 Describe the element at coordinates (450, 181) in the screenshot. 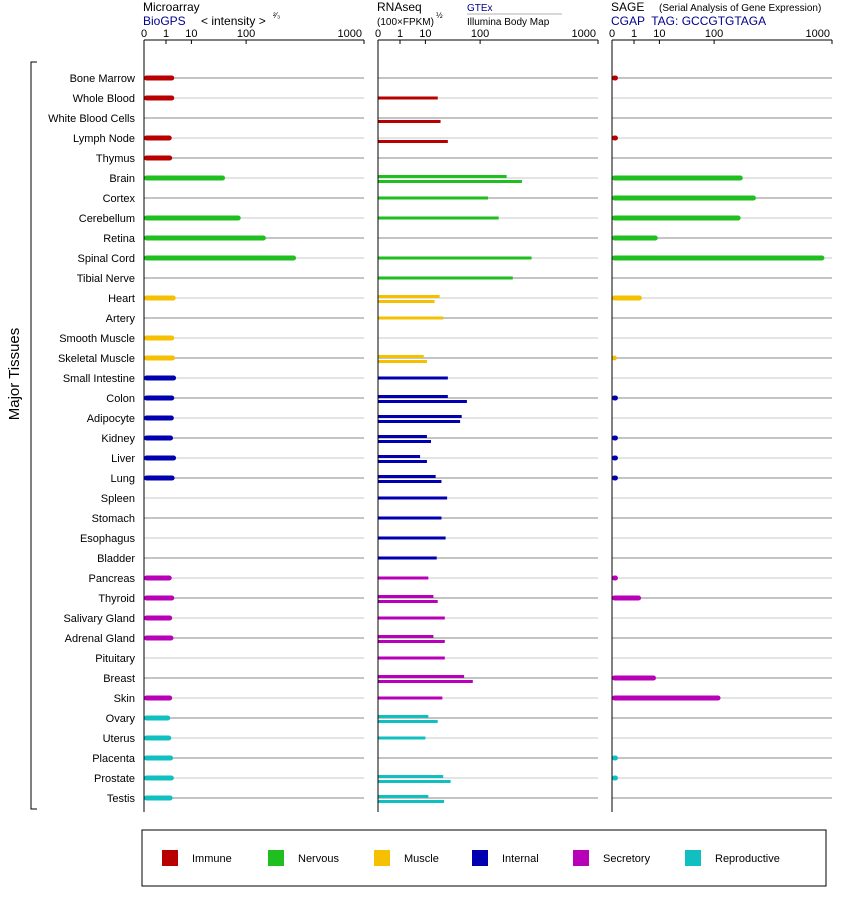

I see `rnaseq-ibm-bar-brain` at that location.